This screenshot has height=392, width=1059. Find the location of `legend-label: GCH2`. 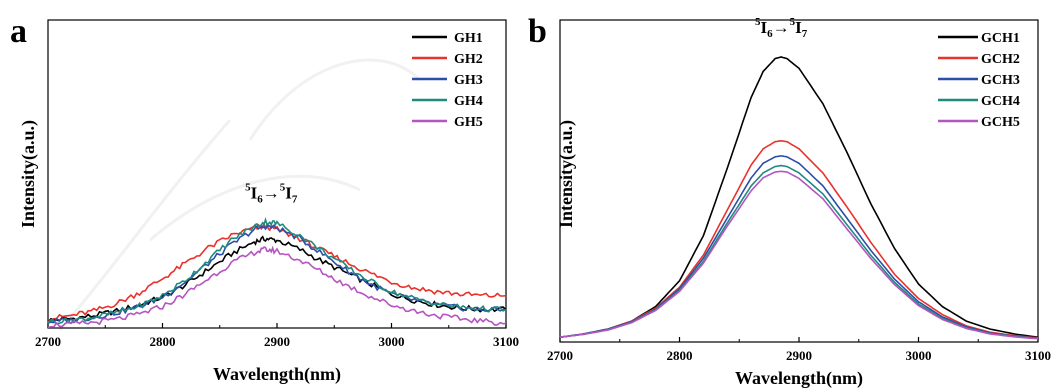

legend-label: GCH2 is located at coordinates (1000, 59).